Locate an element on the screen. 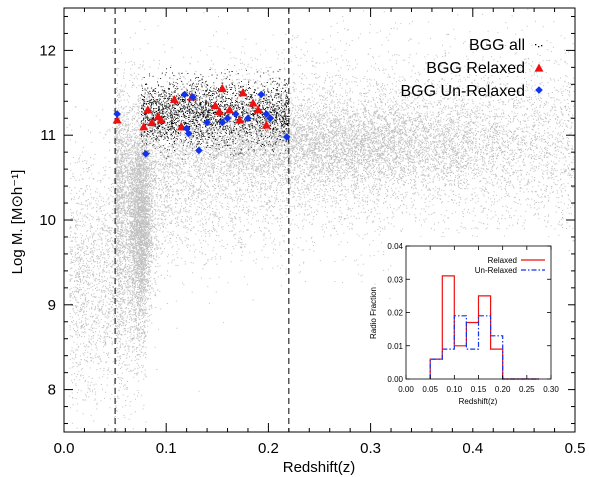  main-legend: BGG all BGG Relaxed BGG Un-Relaxed is located at coordinates (472, 68).